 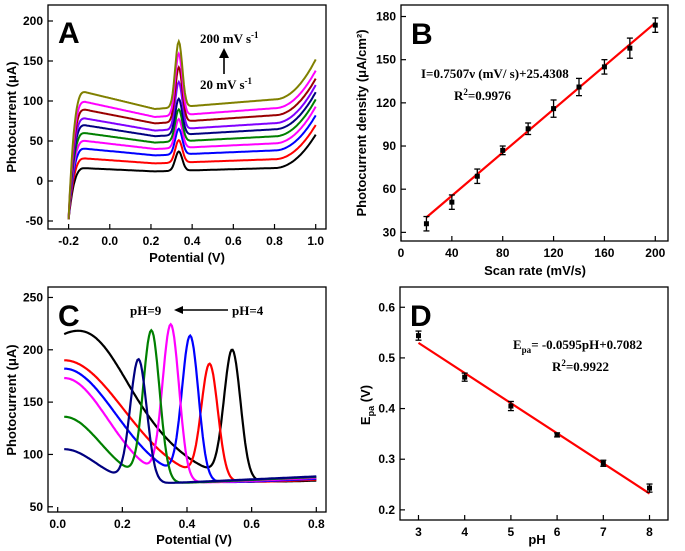 I want to click on panel-a-ytick-label: 50, so click(x=37, y=141).